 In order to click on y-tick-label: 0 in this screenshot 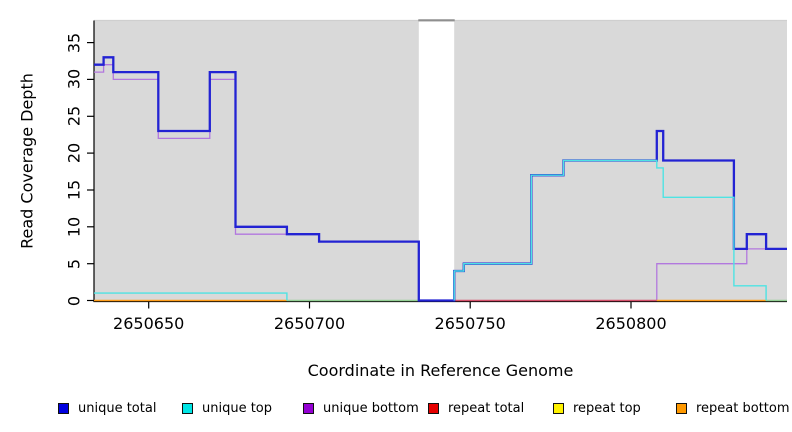, I will do `click(74, 300)`.